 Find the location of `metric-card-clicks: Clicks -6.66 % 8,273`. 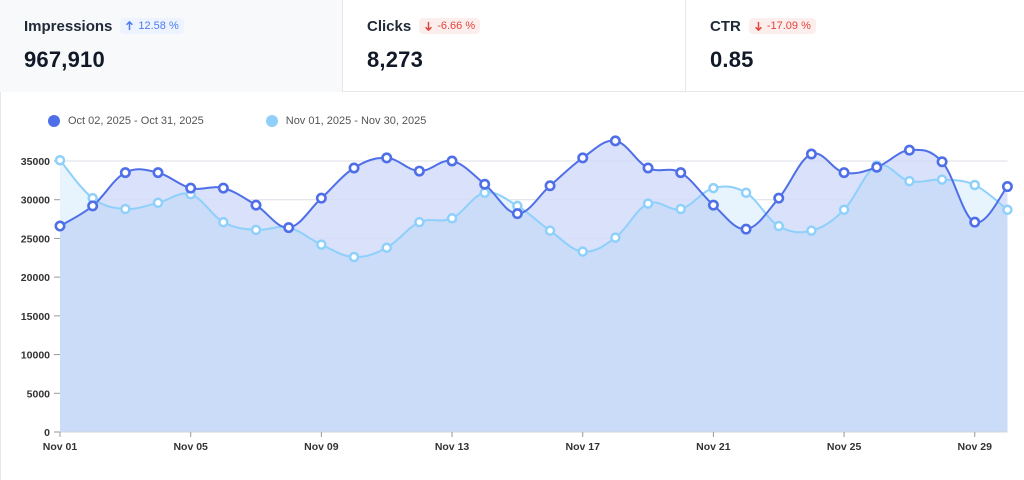

metric-card-clicks: Clicks -6.66 % 8,273 is located at coordinates (514, 46).